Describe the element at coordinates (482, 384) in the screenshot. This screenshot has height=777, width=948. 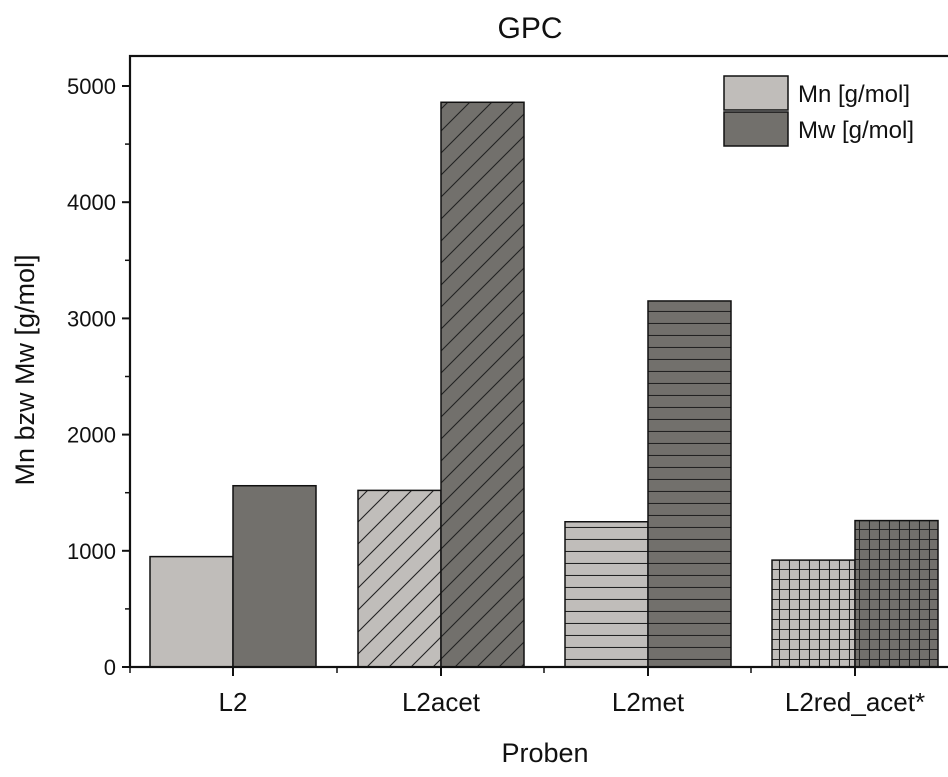
I see `bar-mw-l2acet` at that location.